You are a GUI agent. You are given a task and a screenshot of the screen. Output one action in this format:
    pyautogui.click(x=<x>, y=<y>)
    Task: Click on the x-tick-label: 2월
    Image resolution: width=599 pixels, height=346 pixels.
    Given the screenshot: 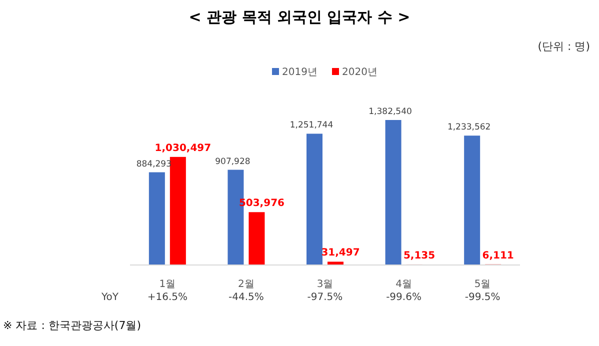 What is the action you would take?
    pyautogui.click(x=246, y=284)
    